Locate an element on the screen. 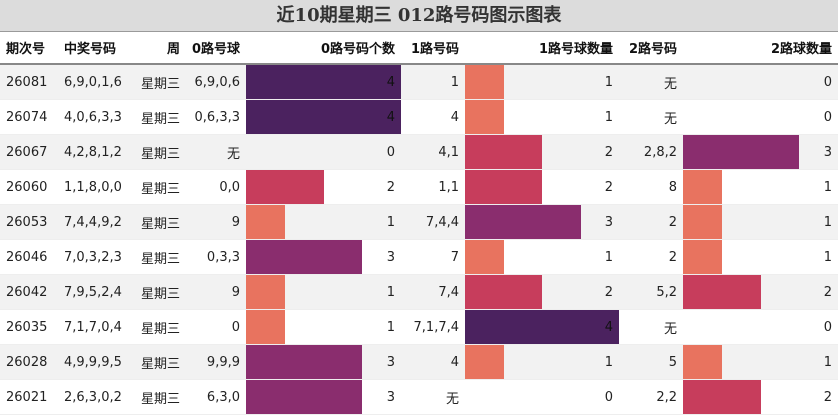 The image size is (838, 415). header-route1-balls: 1路号码 is located at coordinates (433, 48).